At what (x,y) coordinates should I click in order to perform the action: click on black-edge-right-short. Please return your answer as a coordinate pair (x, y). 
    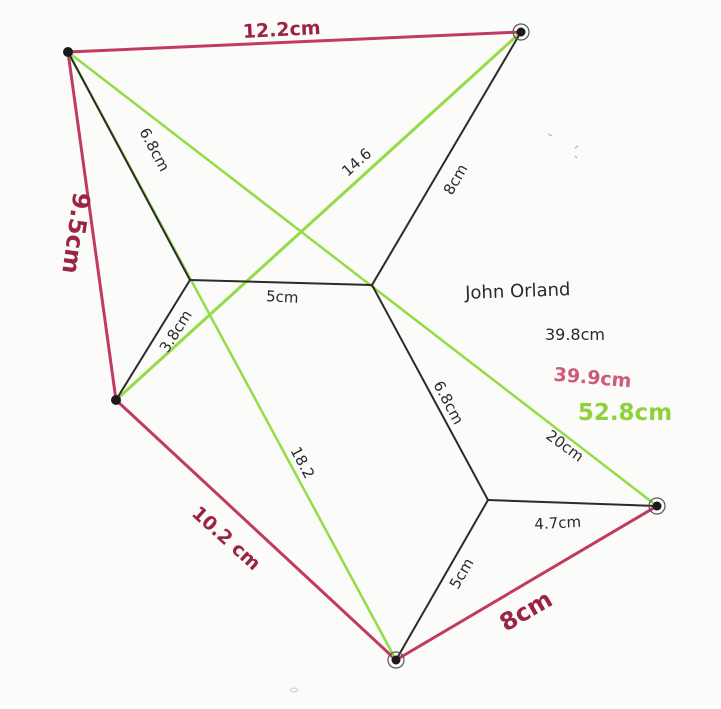
    Looking at the image, I should click on (572, 503).